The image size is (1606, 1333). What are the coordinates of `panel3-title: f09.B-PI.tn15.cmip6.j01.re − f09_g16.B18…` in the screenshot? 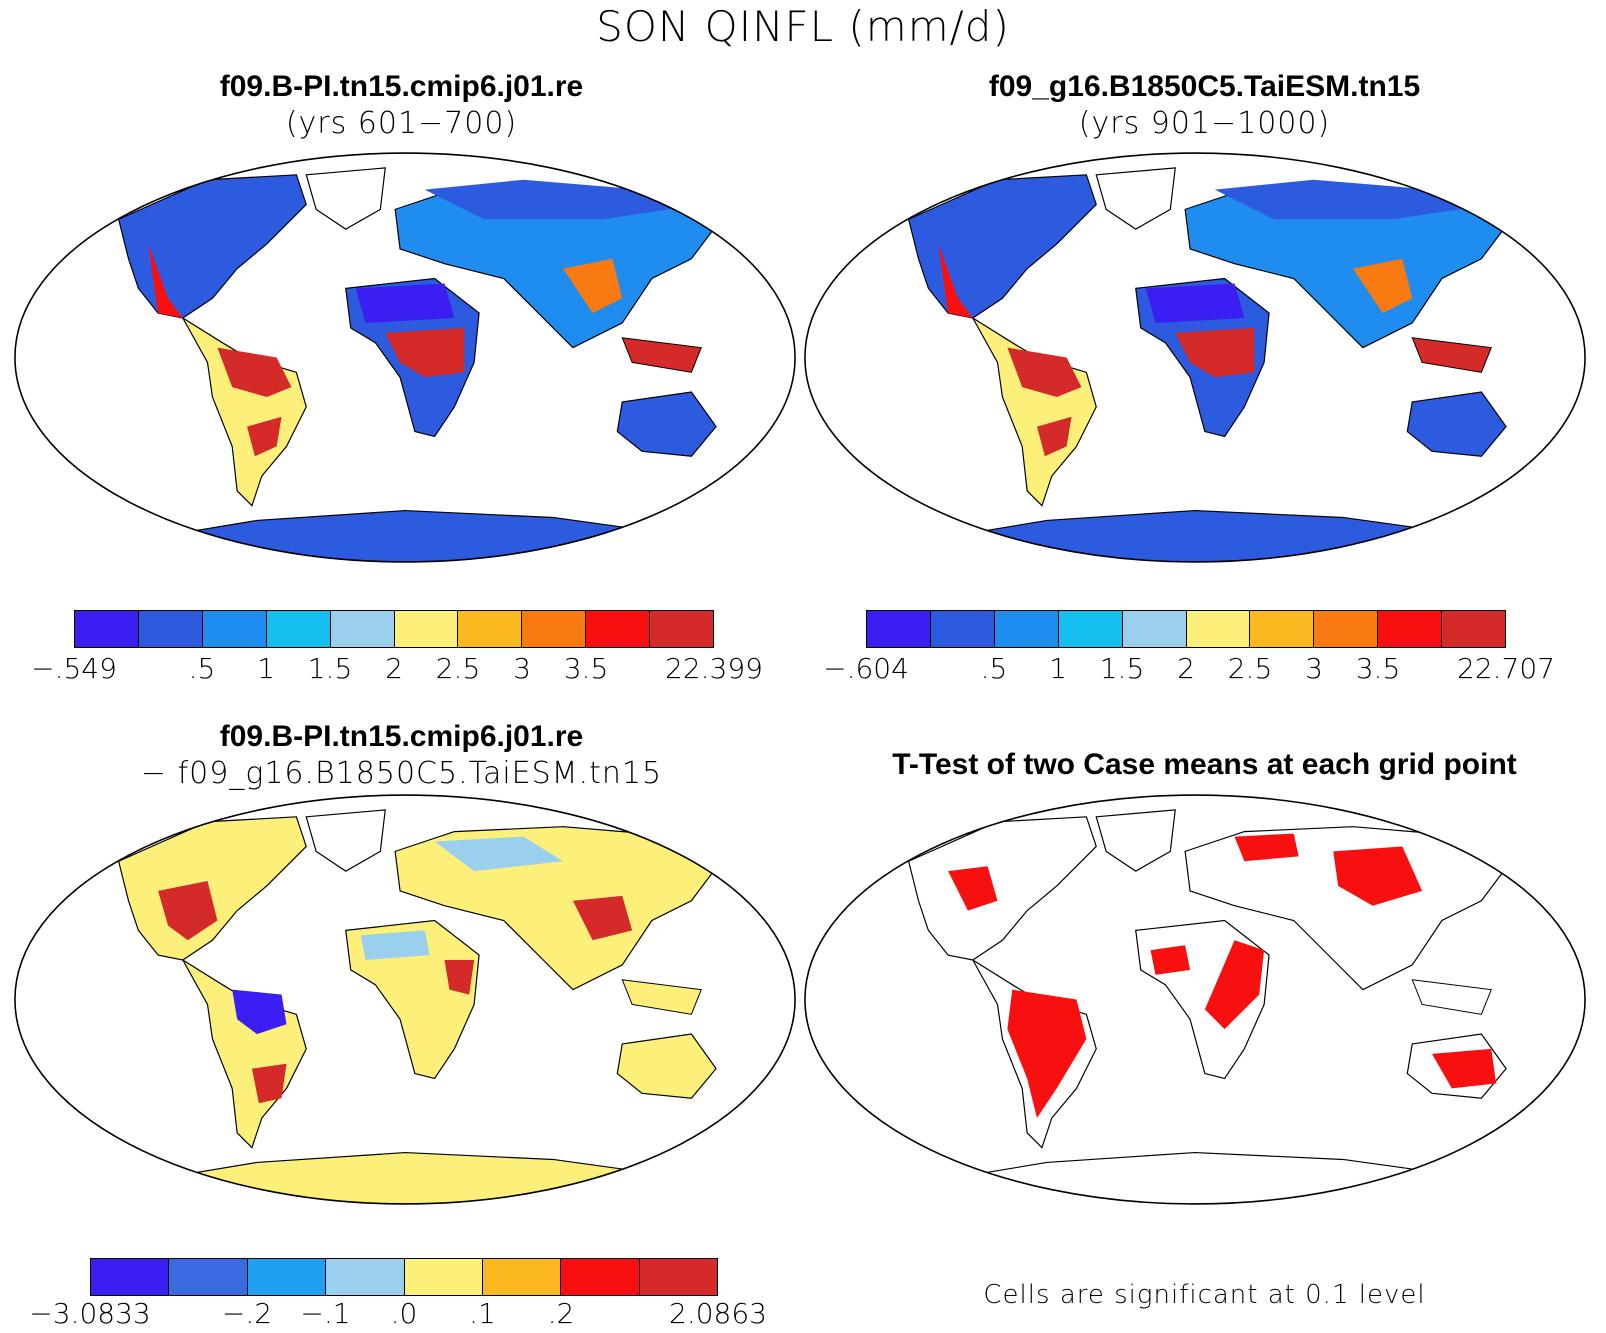 It's located at (401, 755).